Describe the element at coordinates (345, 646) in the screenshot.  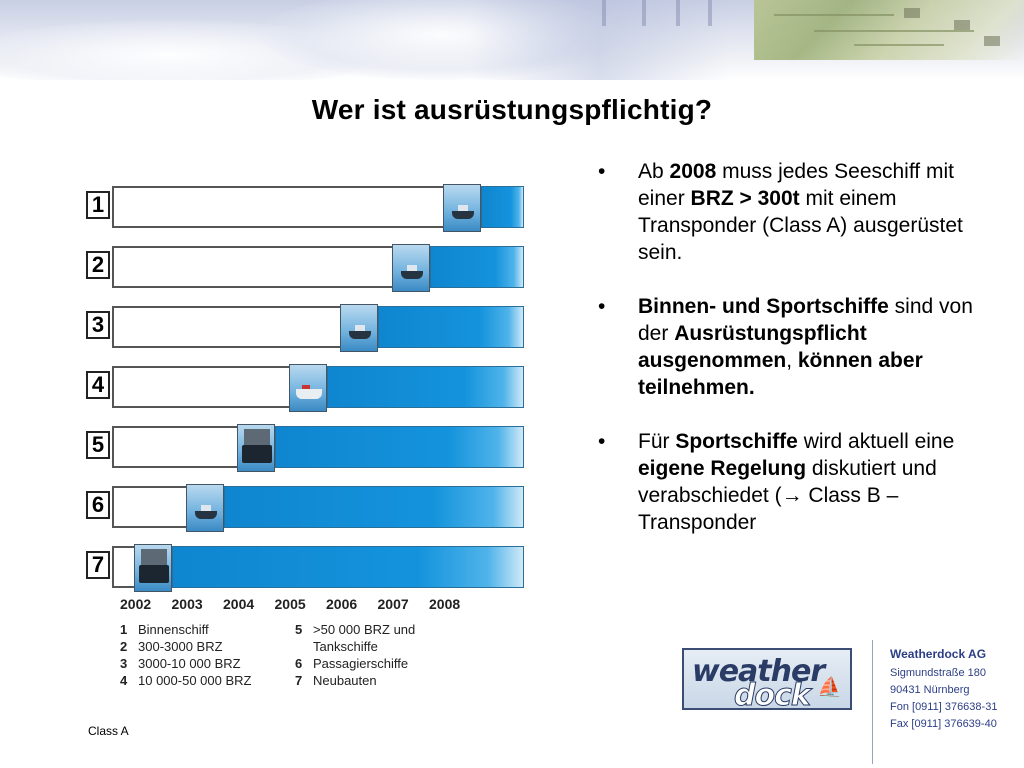
I see `legend-item: Tankschiffe` at that location.